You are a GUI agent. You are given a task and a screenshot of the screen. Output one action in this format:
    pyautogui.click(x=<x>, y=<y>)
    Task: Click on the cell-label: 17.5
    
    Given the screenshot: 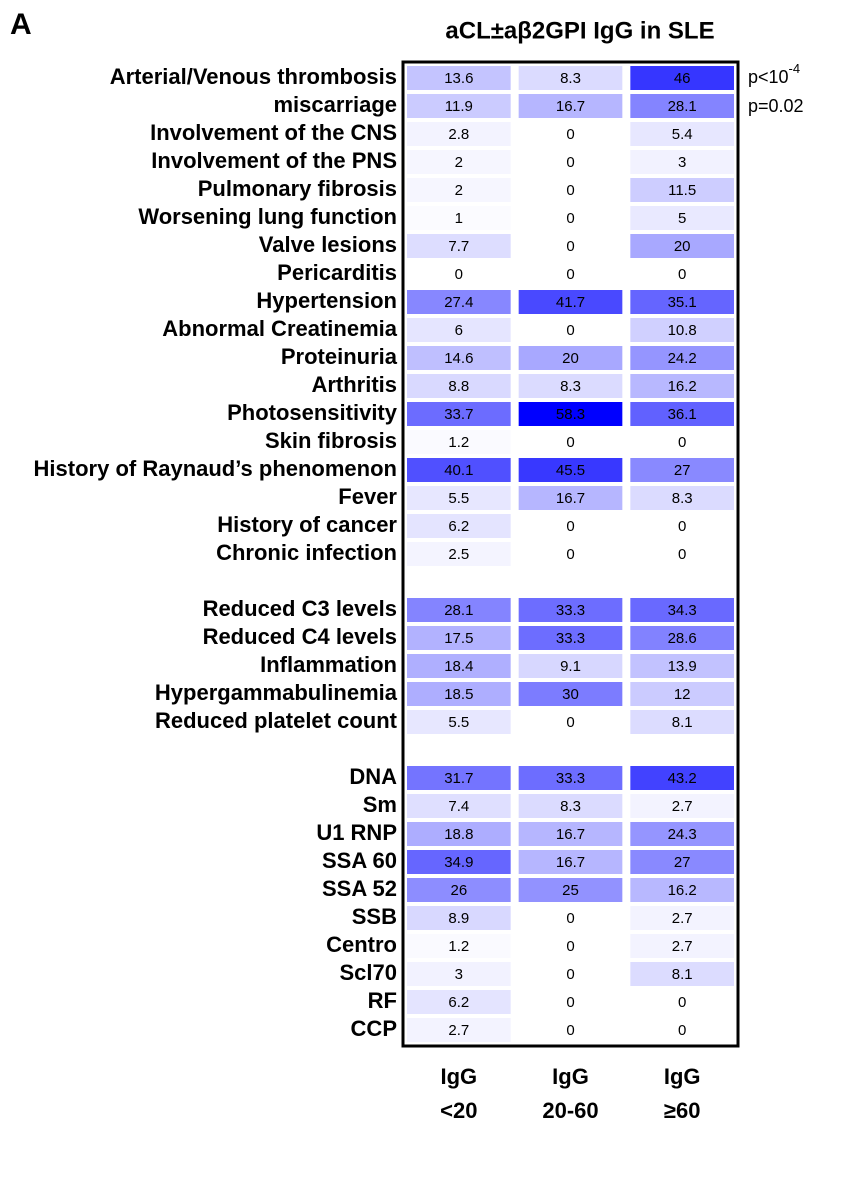 What is the action you would take?
    pyautogui.click(x=458, y=638)
    